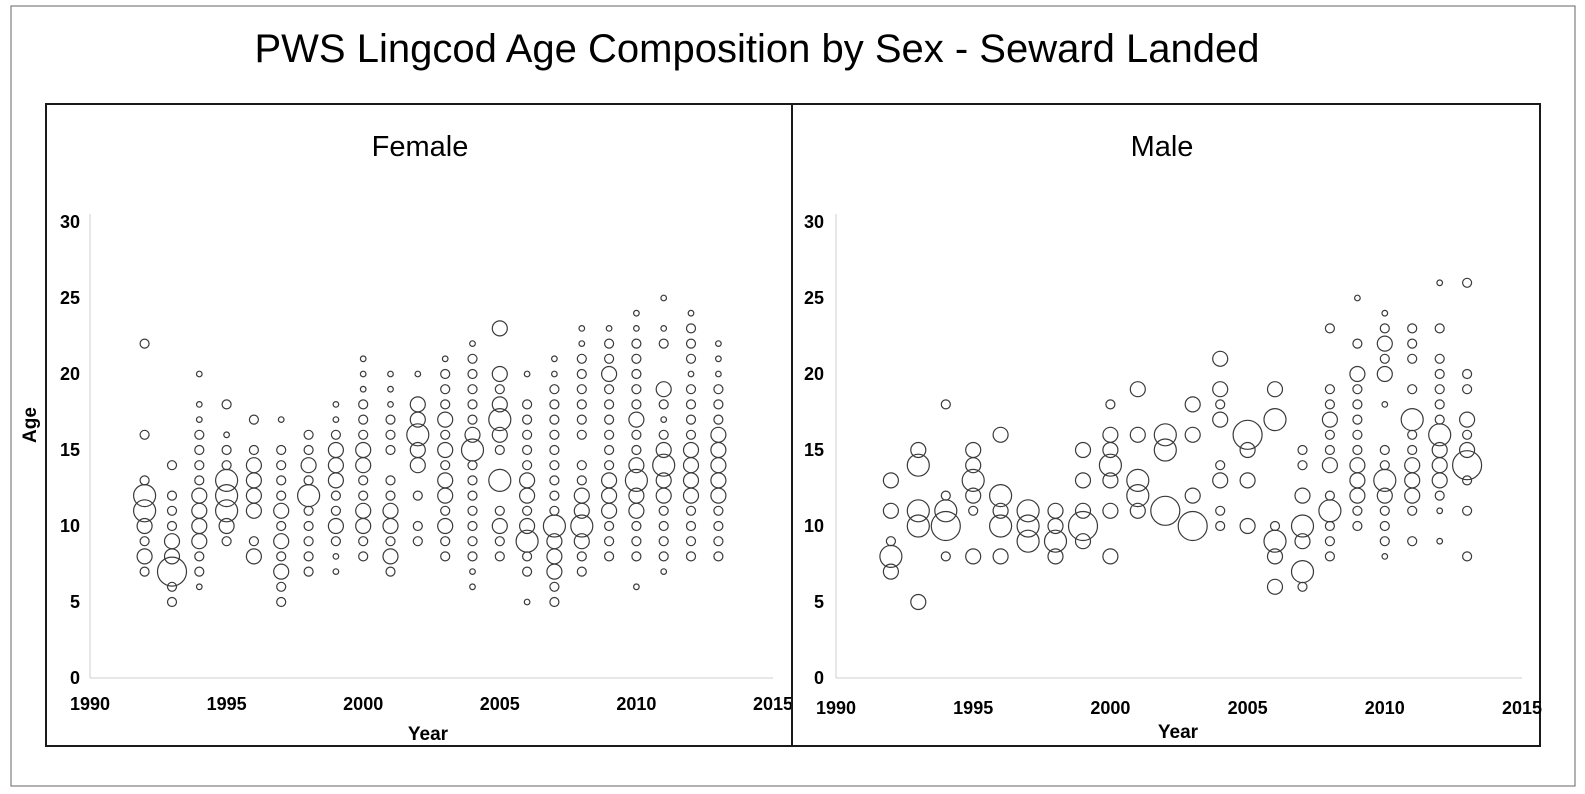  What do you see at coordinates (819, 602) in the screenshot?
I see `y-tick-label: 5` at bounding box center [819, 602].